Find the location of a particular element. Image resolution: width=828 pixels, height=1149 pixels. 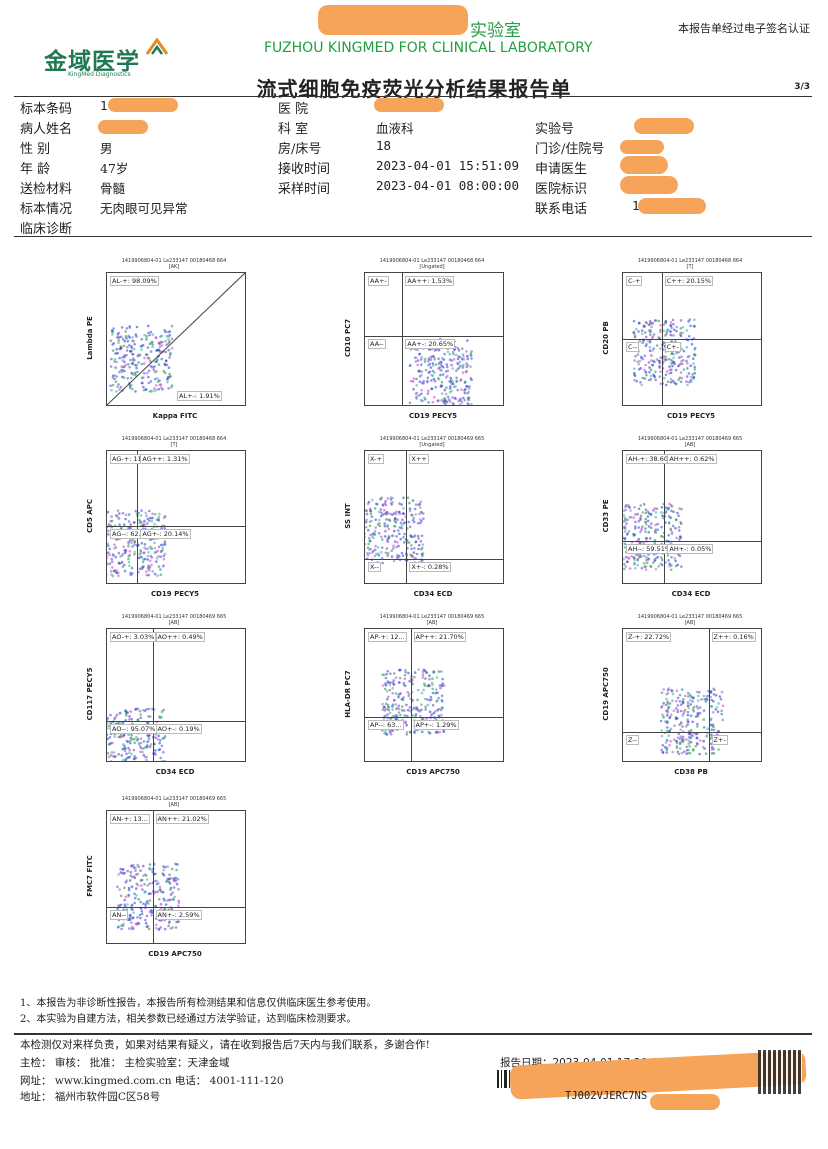

quadrant-label: C-+ is located at coordinates (634, 281).